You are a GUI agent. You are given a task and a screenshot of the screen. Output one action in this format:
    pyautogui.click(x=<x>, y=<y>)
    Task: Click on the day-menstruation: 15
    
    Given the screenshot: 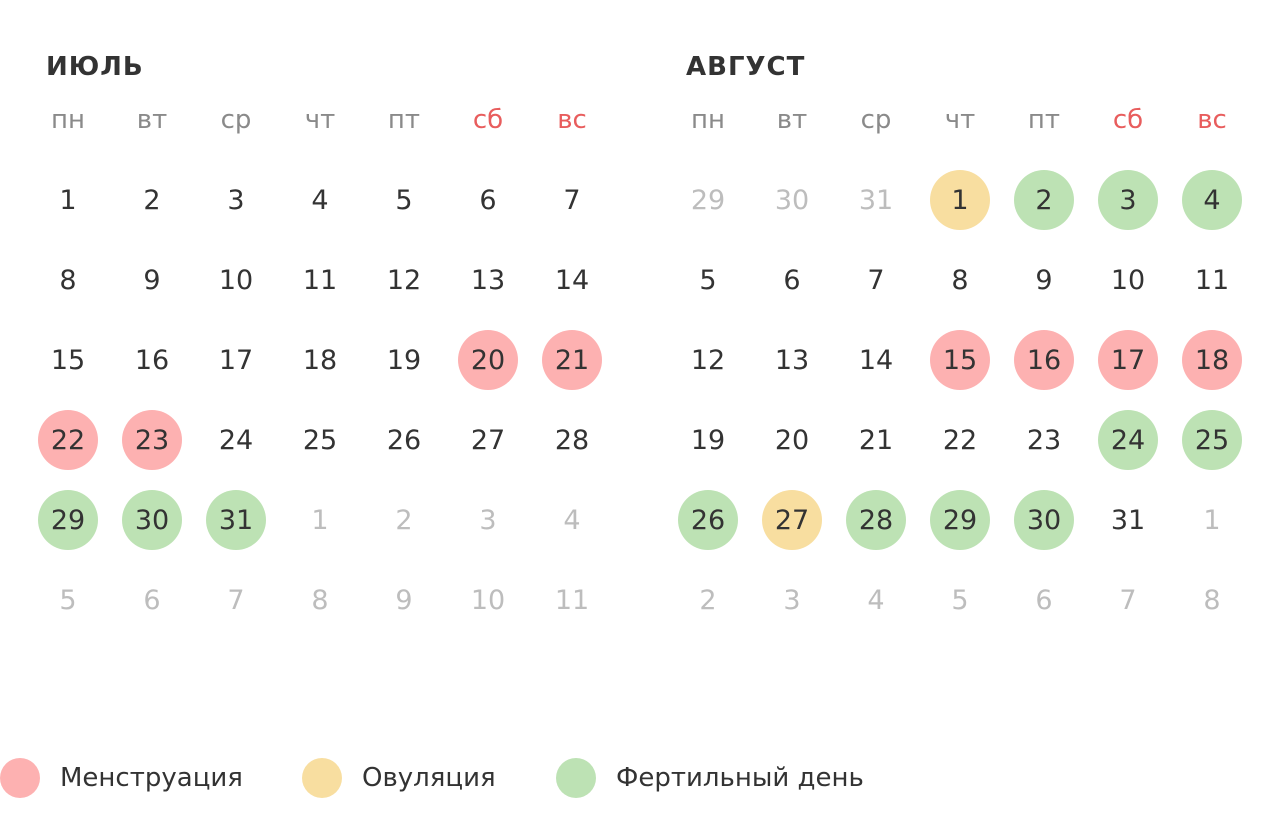 What is the action you would take?
    pyautogui.click(x=960, y=360)
    